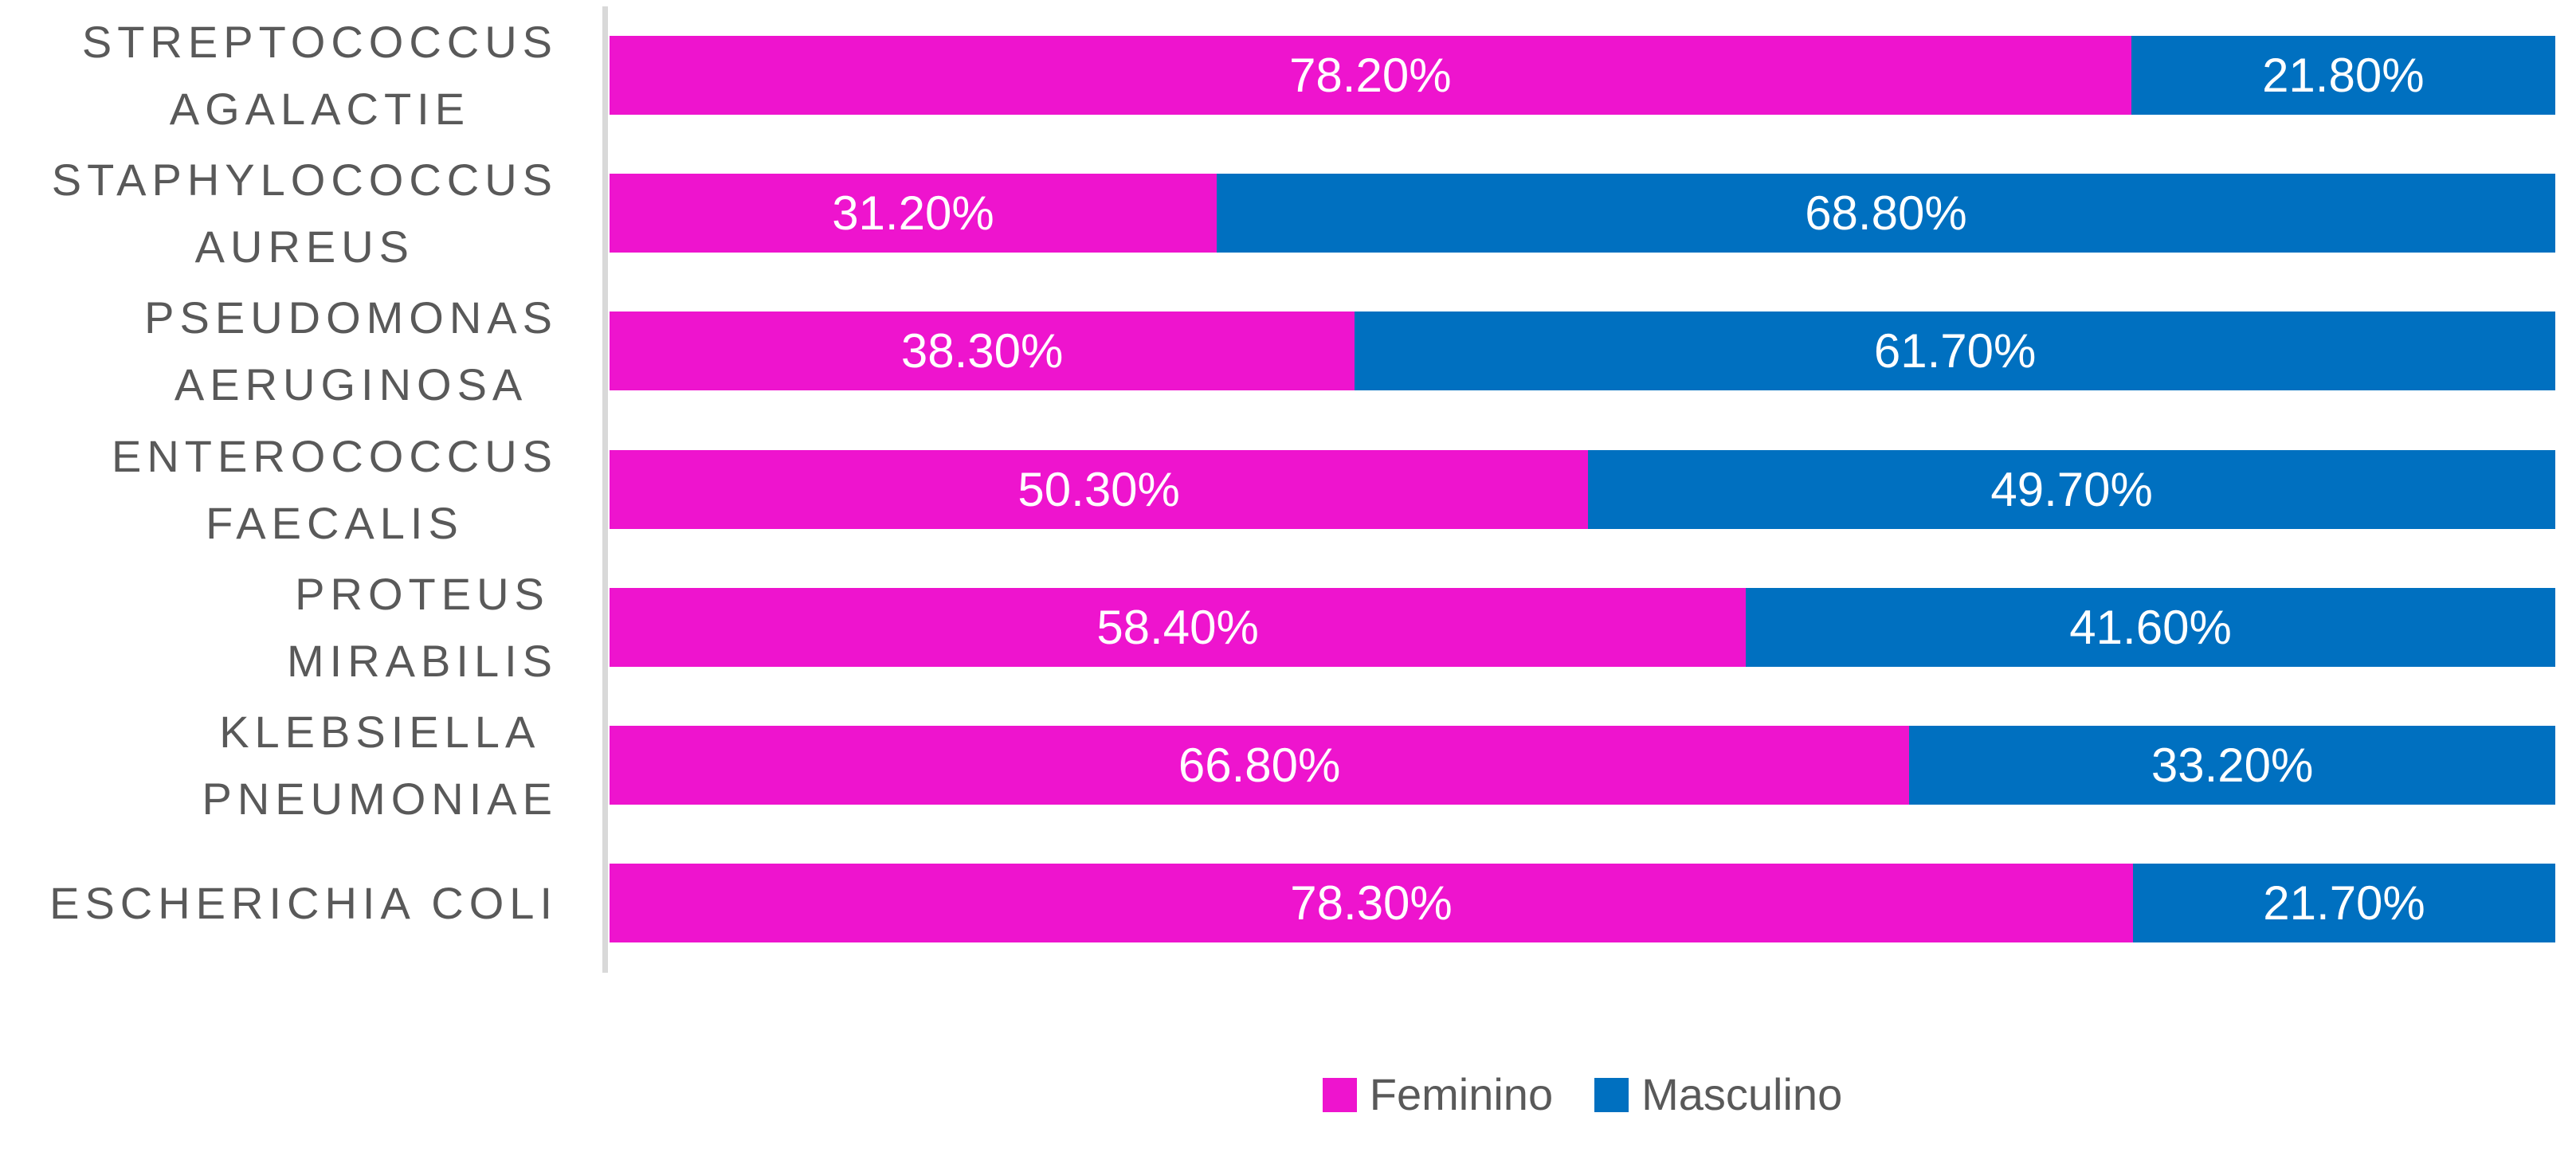 The height and width of the screenshot is (1152, 2576). I want to click on feminino-swatch-icon, so click(1339, 1094).